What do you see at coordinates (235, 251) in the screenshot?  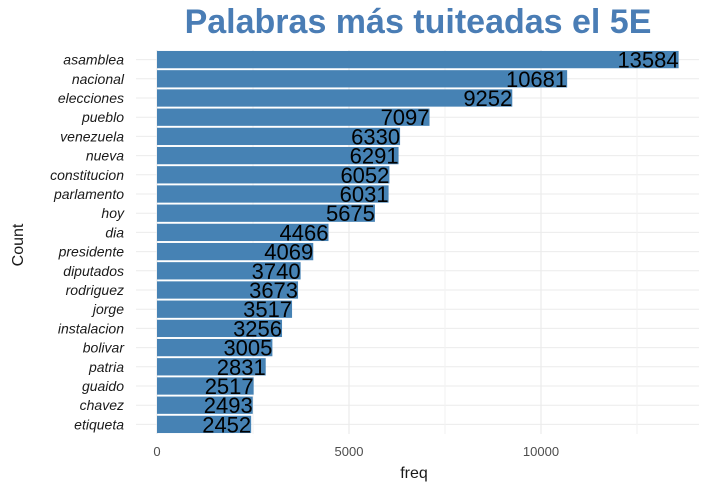 I see `bar-presidente` at bounding box center [235, 251].